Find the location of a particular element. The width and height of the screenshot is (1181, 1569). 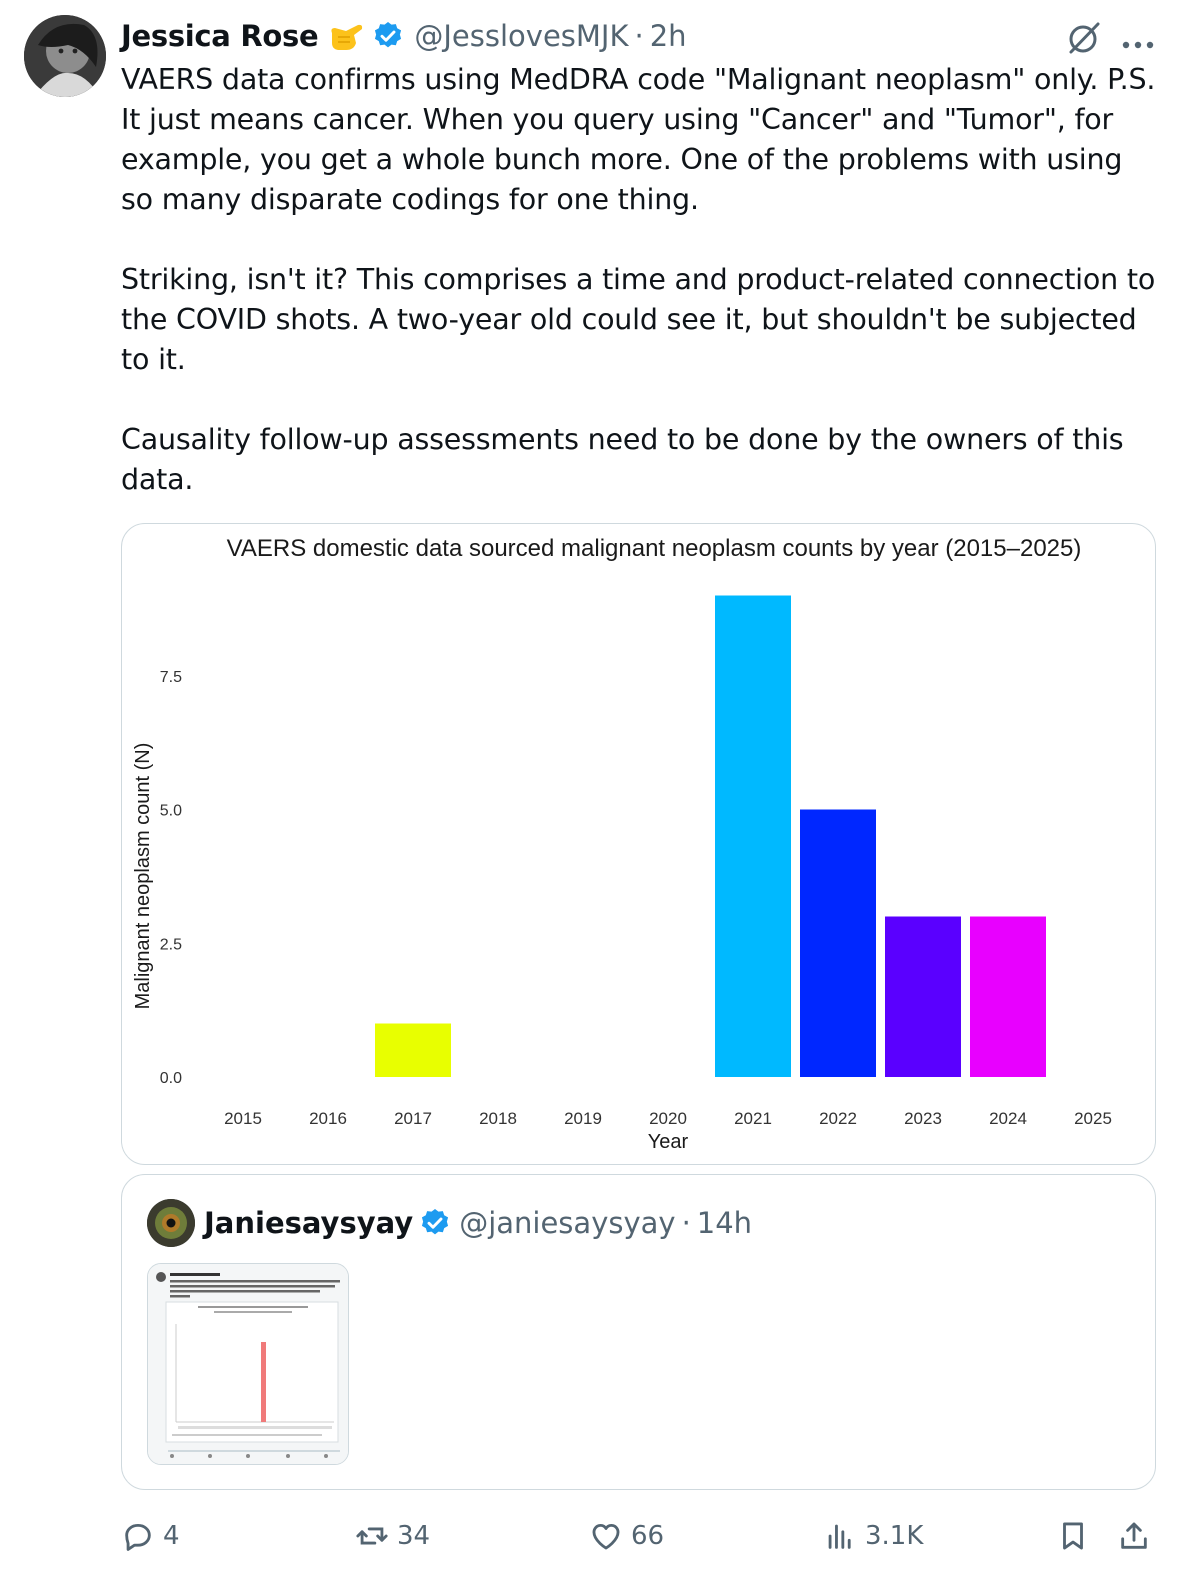

x-tick-label: 2018 is located at coordinates (498, 1118).